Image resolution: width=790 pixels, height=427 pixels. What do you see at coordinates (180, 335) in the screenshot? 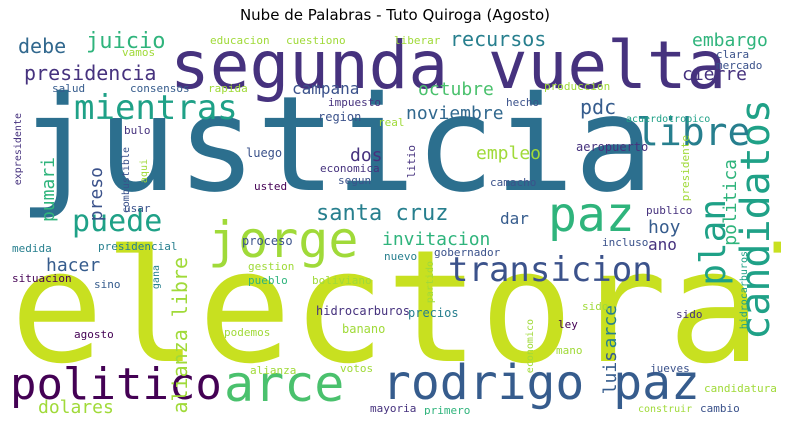
I see `word-dolares: alianza libre` at bounding box center [180, 335].